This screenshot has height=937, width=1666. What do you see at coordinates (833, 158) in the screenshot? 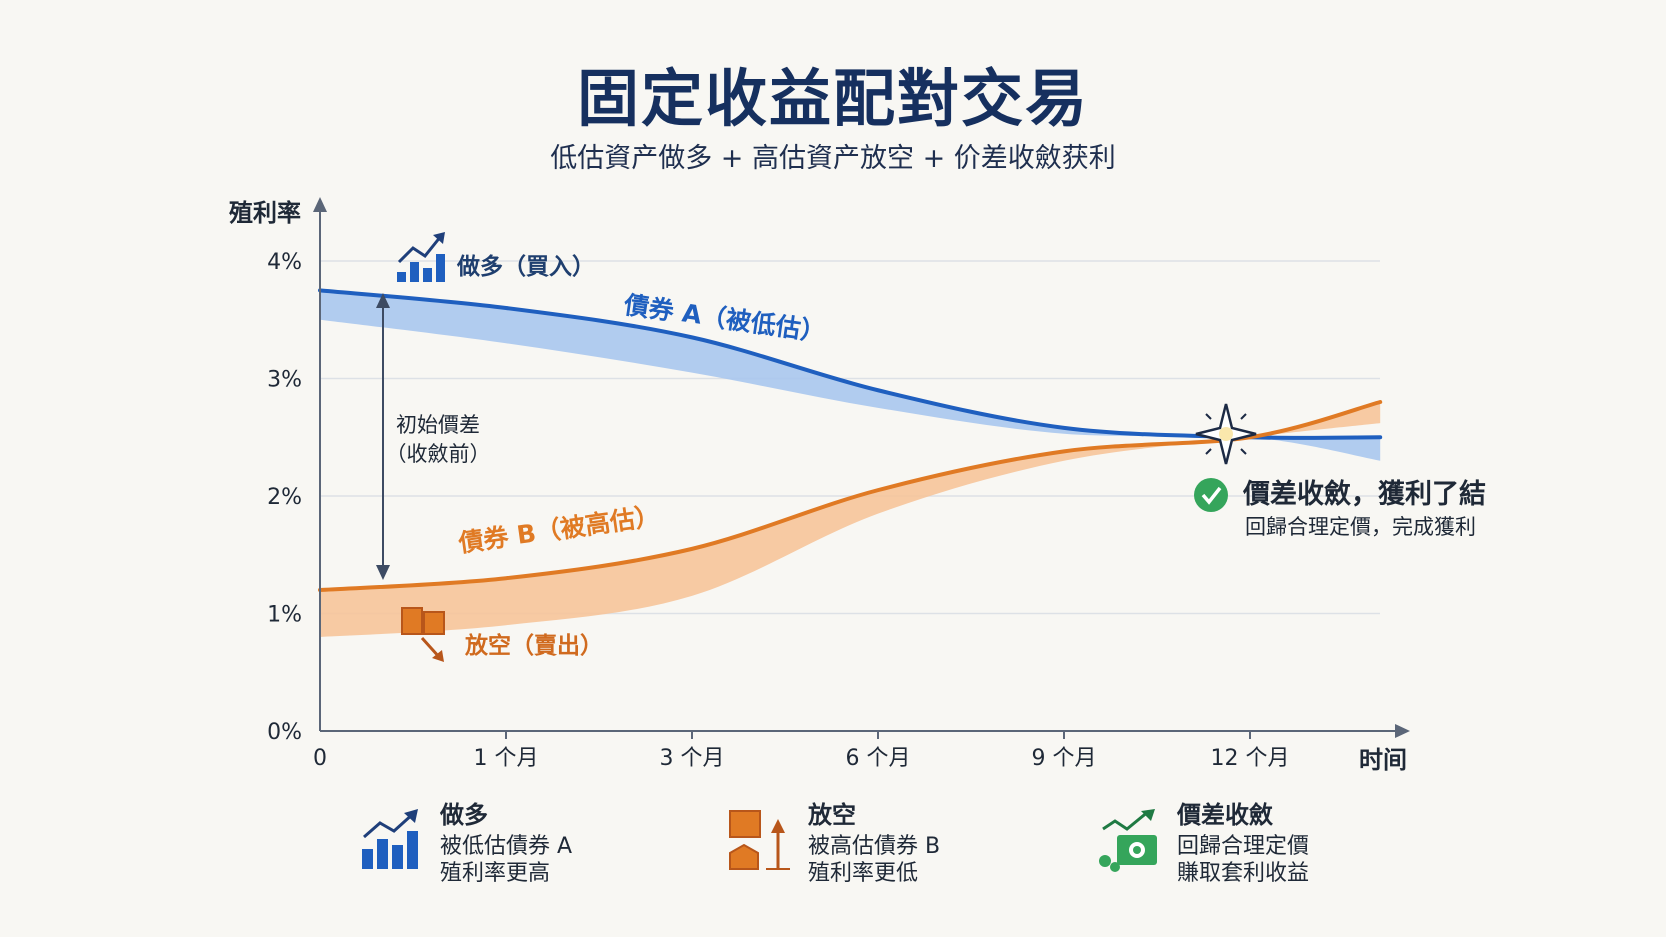
I see `page-subtitle: 低估資产做多 + 高估資产放空 + 价差收斂获利` at bounding box center [833, 158].